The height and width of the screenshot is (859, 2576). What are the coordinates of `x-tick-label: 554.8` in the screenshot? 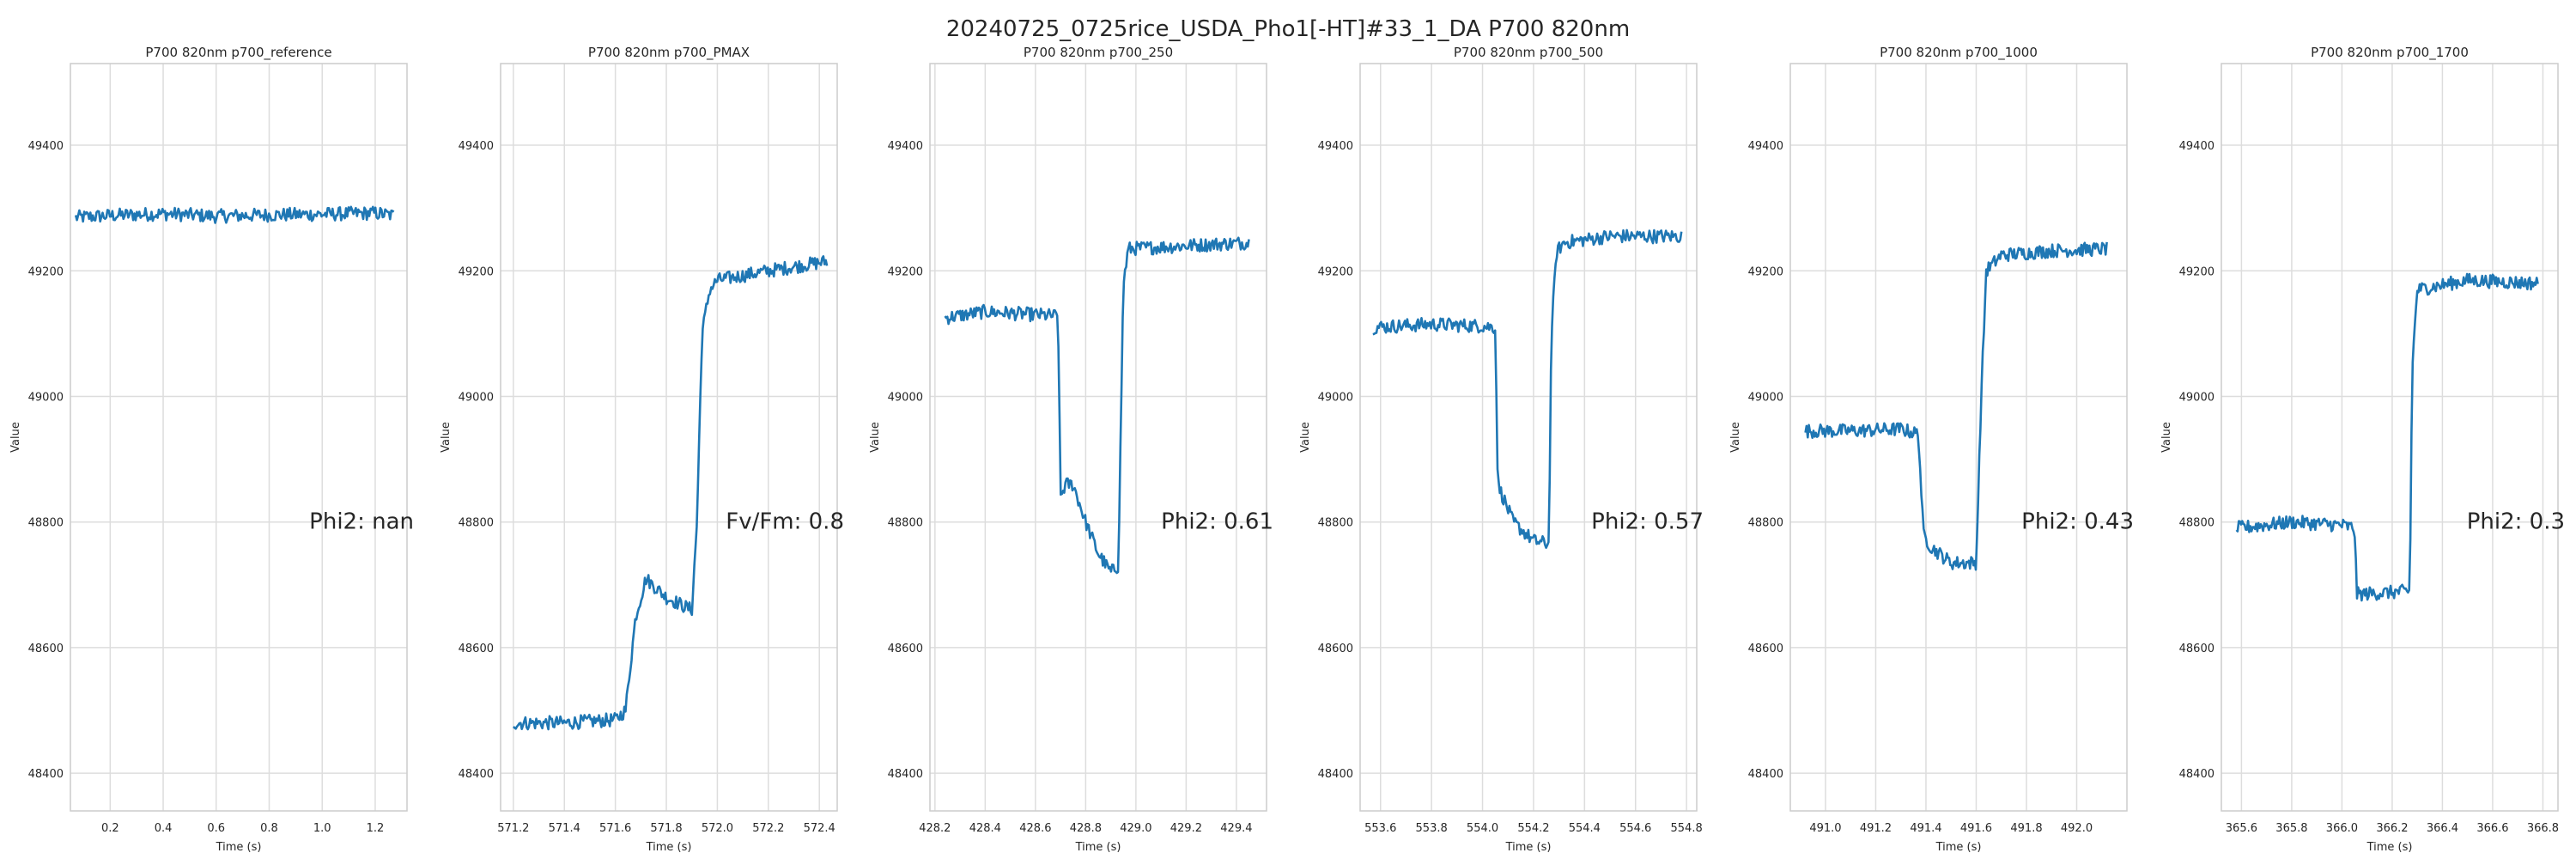 It's located at (1687, 829).